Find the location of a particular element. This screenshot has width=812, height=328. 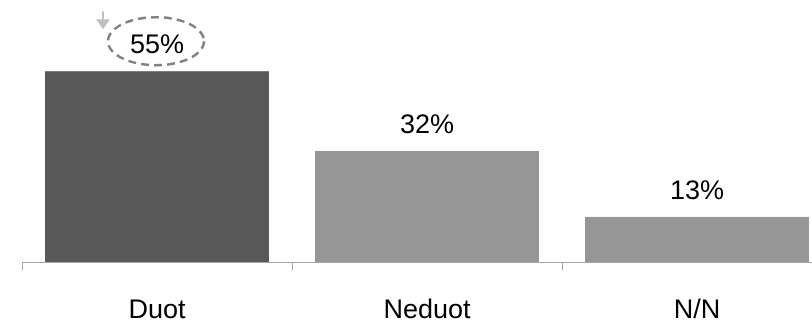

bar-neduot is located at coordinates (427, 206).